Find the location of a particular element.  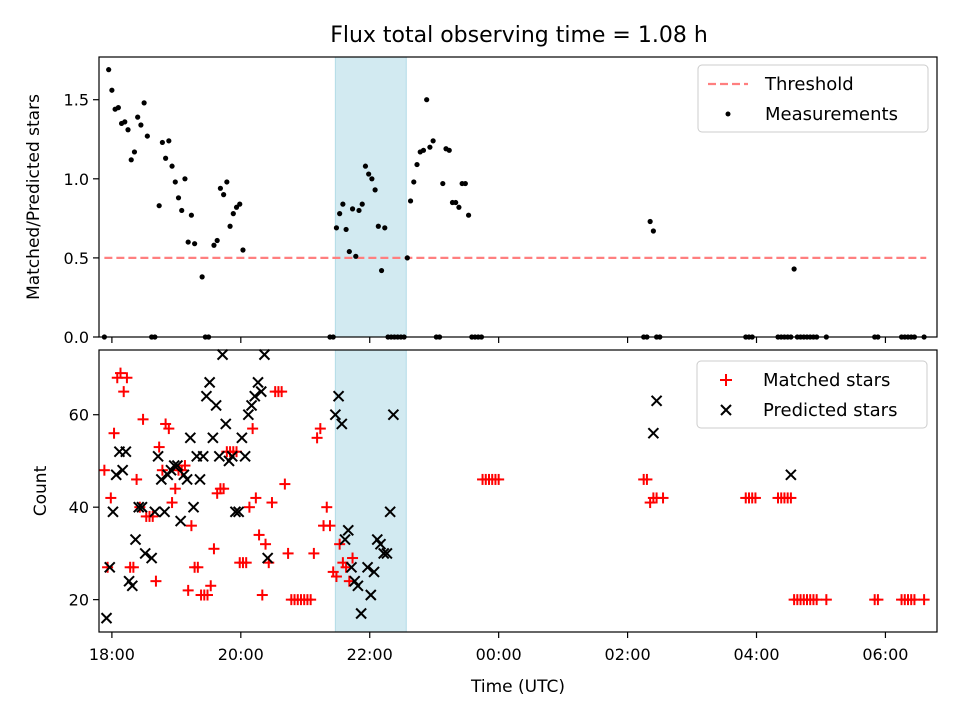

count-plot-y-ticks: 20 40 60 is located at coordinates (84, 508).